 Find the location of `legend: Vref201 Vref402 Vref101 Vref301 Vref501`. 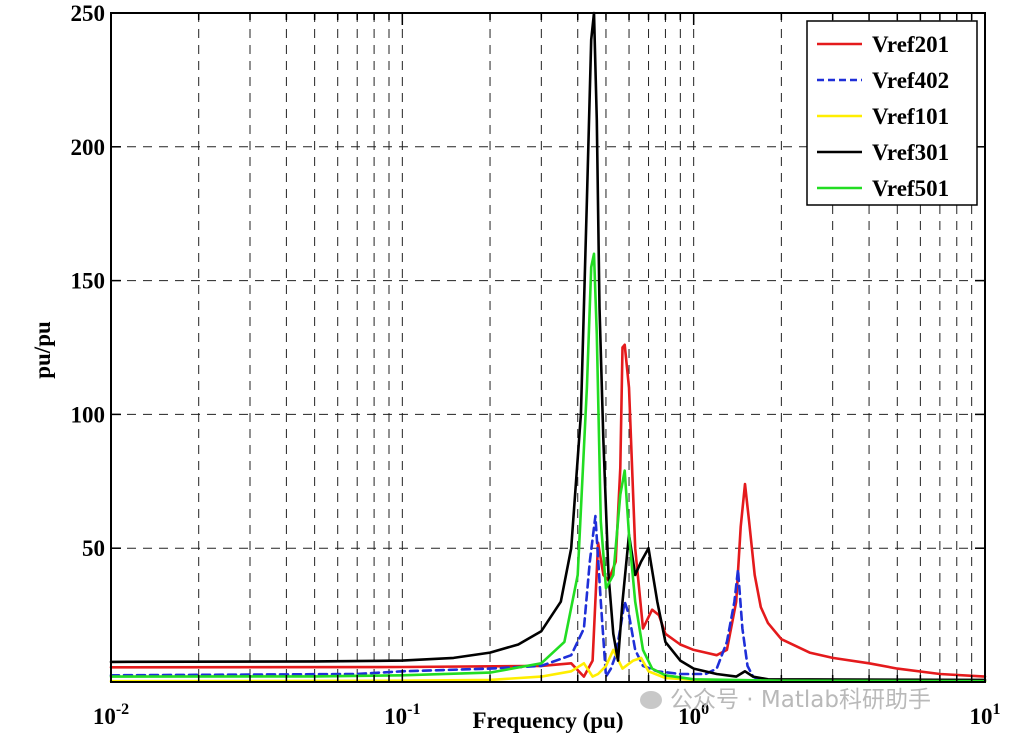

legend: Vref201 Vref402 Vref101 Vref301 Vref501 is located at coordinates (892, 113).